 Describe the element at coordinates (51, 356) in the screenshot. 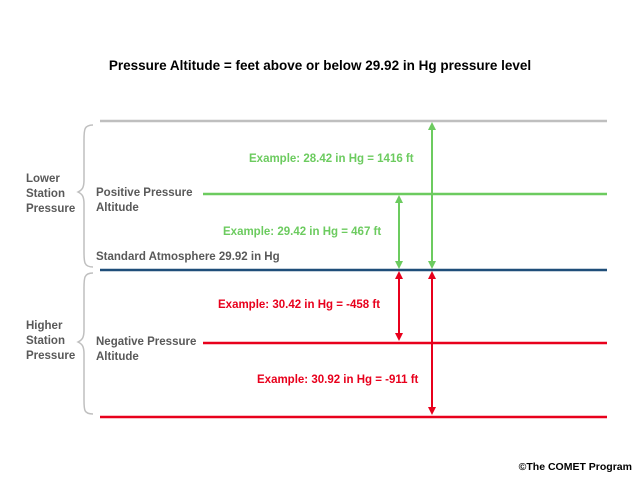

I see `higher-label-line-3: Pressure` at that location.